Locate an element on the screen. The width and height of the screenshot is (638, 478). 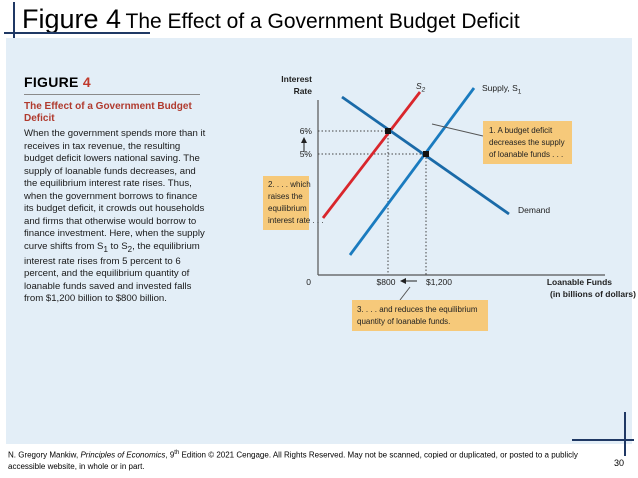
corner-line-horizontal-top is located at coordinates (77, 33).